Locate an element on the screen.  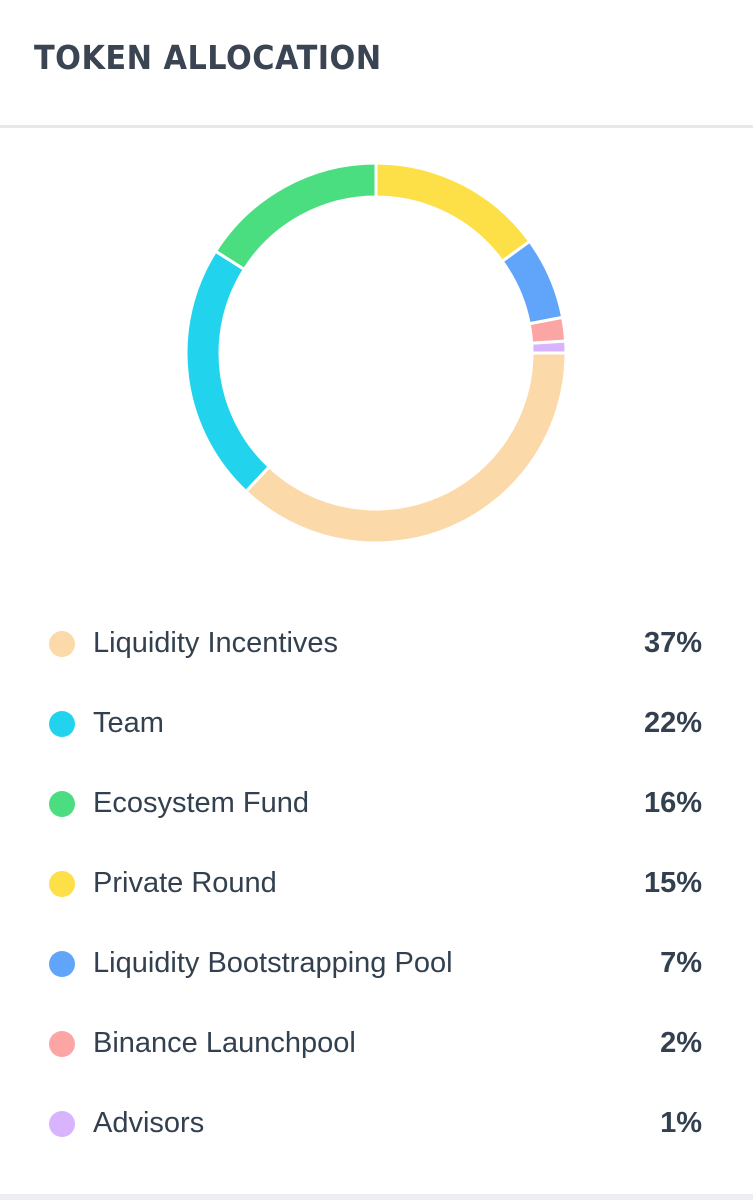
legend-label: Team is located at coordinates (128, 723).